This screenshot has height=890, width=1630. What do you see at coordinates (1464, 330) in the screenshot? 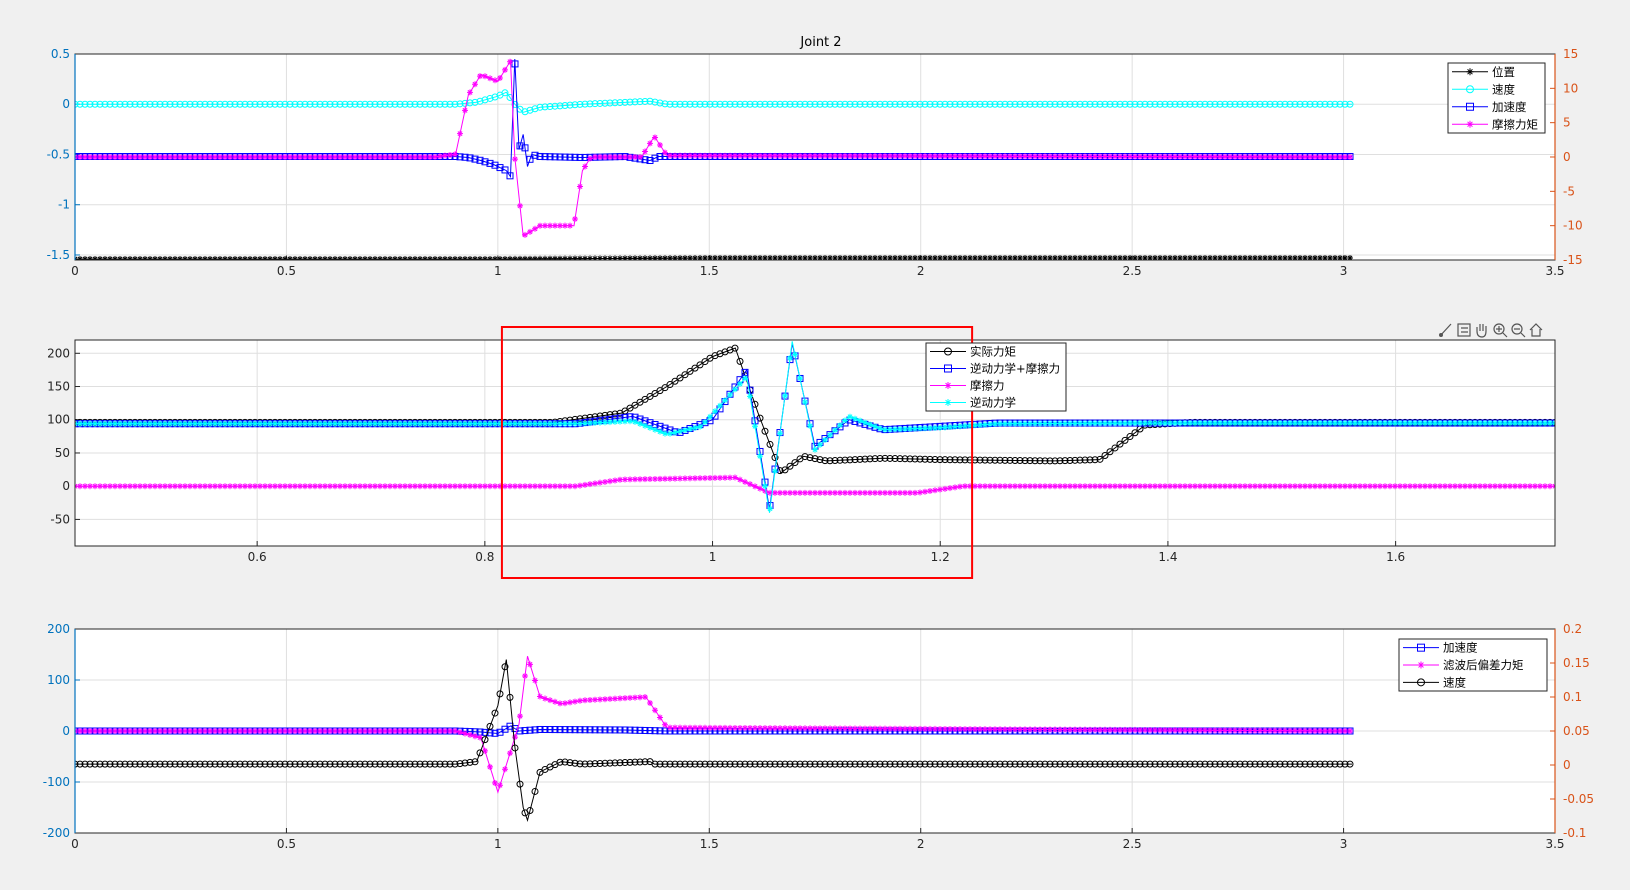
I see `legend-icon` at bounding box center [1464, 330].